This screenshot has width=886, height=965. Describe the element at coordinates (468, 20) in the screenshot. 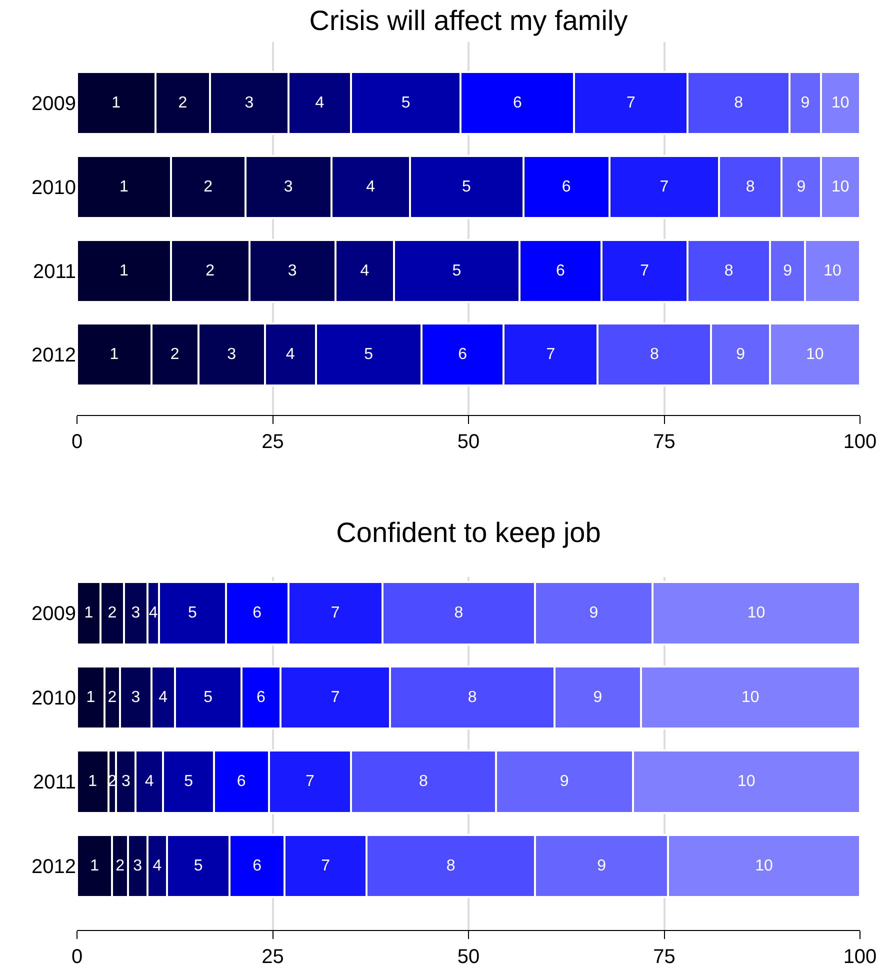

I see `chart-title: Crisis will affect my family` at that location.